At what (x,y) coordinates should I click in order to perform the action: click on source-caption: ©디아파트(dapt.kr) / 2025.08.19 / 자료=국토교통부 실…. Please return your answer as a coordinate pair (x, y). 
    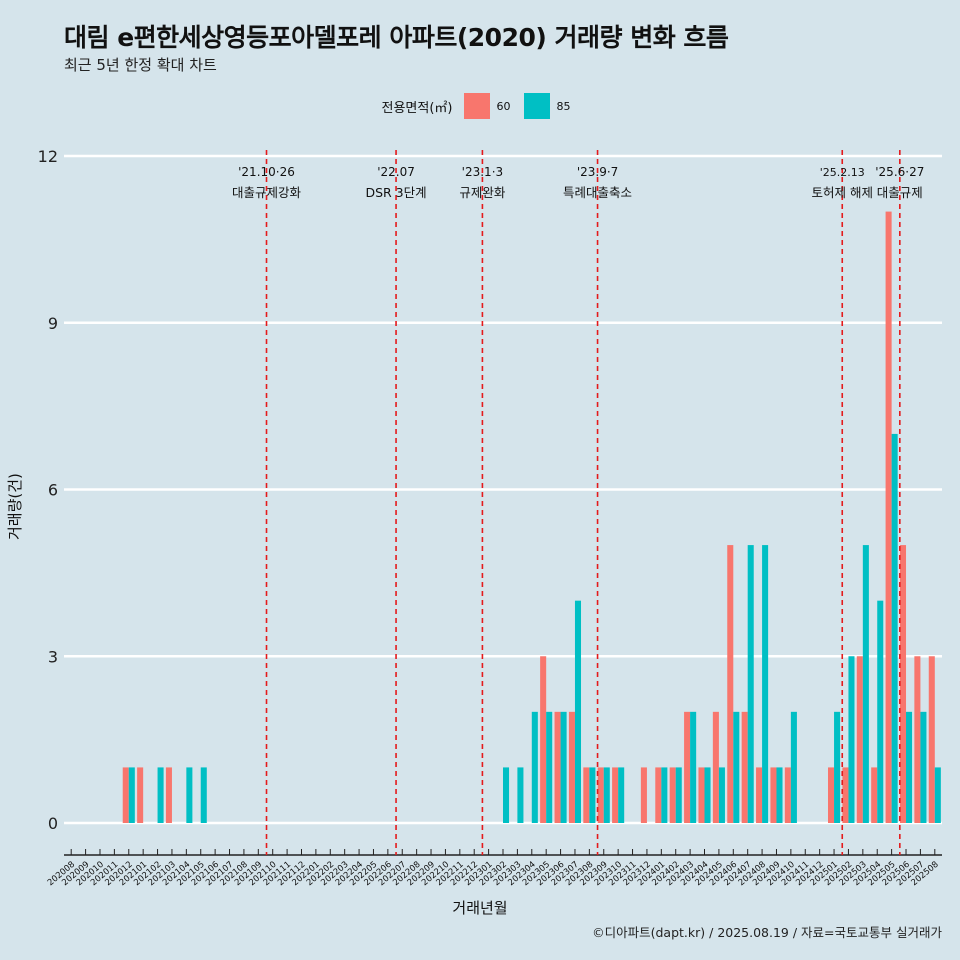
    Looking at the image, I should click on (767, 932).